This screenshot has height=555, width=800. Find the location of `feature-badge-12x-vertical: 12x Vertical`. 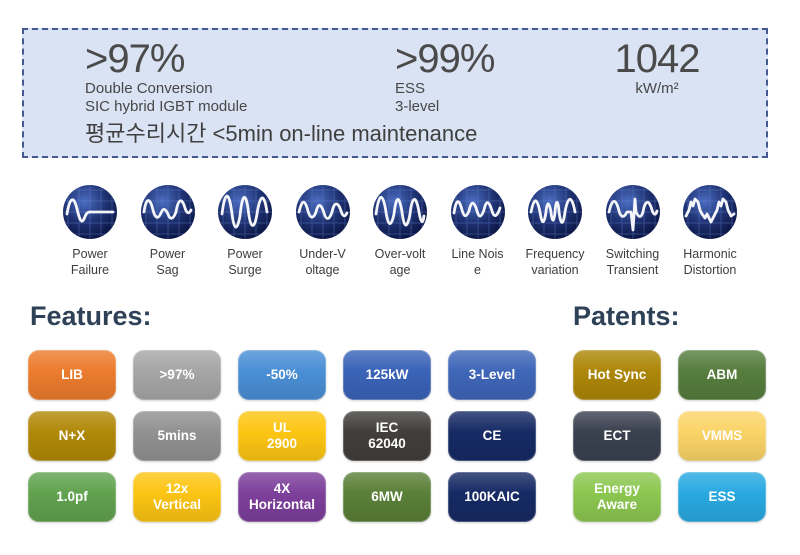

feature-badge-12x-vertical: 12x Vertical is located at coordinates (177, 497).